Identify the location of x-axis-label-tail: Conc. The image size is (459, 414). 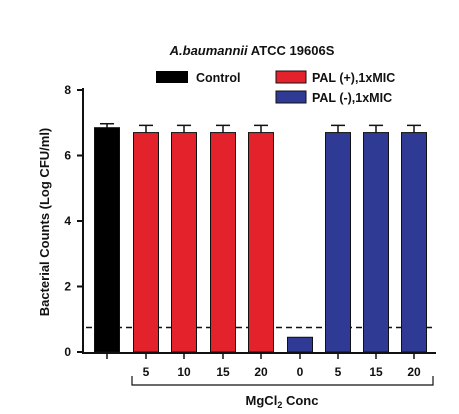
(300, 400).